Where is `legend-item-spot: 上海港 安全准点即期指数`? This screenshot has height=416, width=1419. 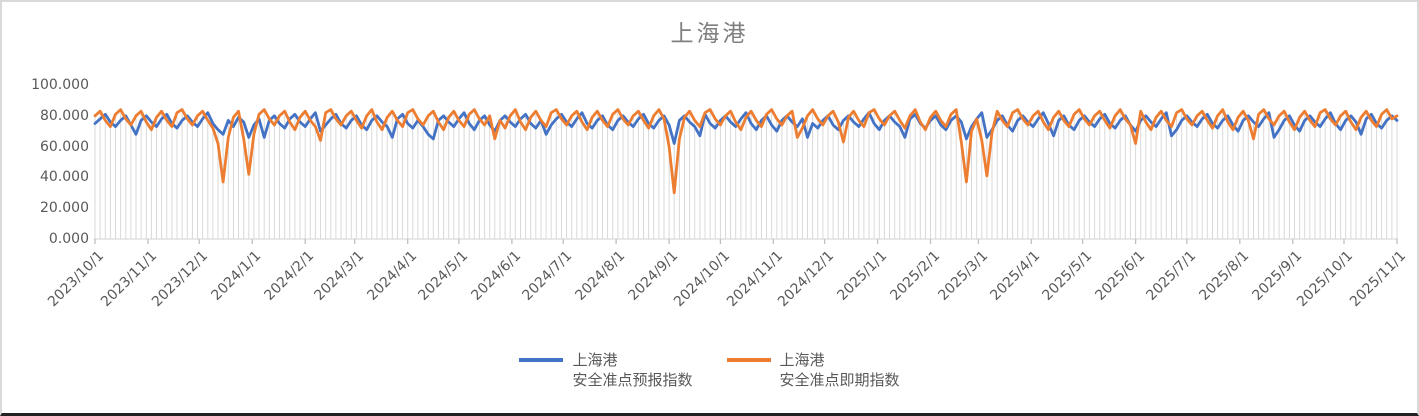
legend-item-spot: 上海港 安全准点即期指数 is located at coordinates (813, 370).